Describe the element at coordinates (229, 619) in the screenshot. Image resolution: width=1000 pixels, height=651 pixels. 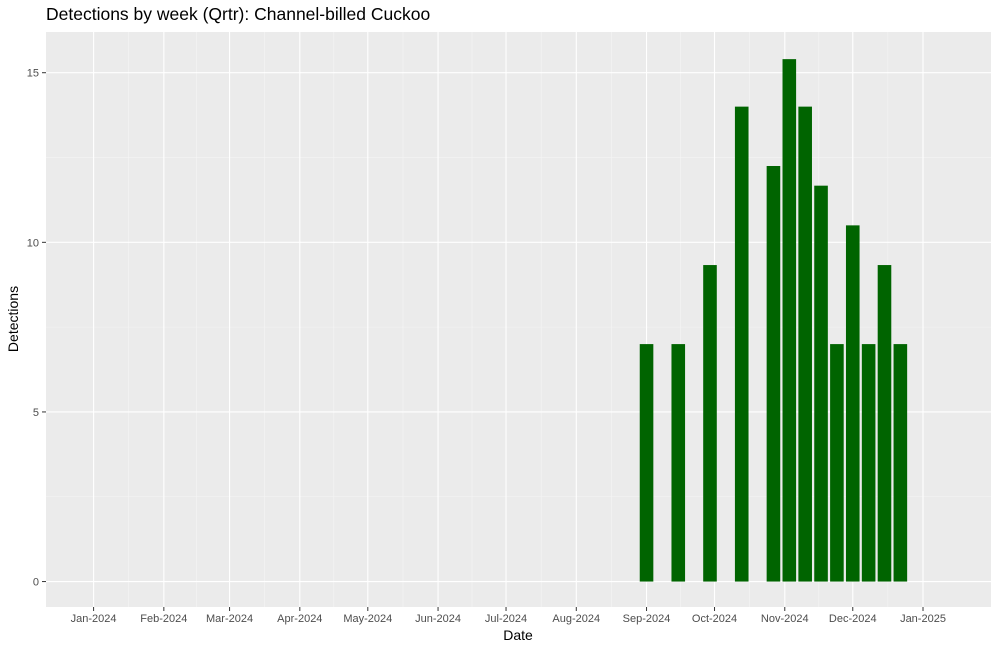
I see `x-tick-label: Mar-2024` at that location.